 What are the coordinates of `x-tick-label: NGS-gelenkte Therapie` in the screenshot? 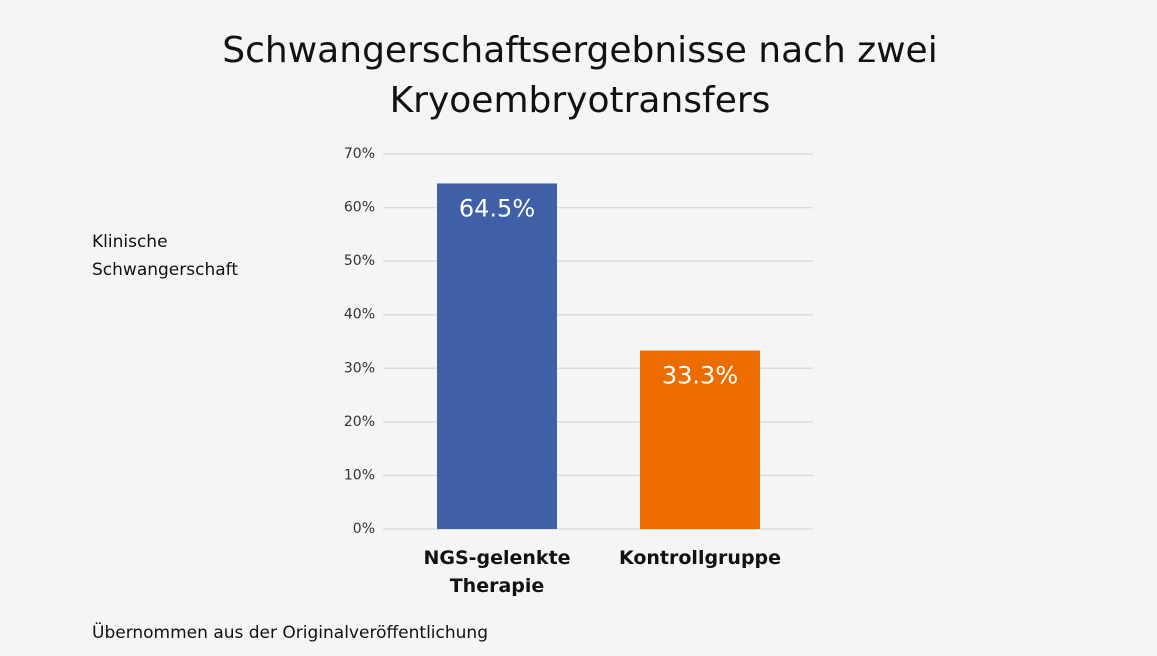 It's located at (497, 572).